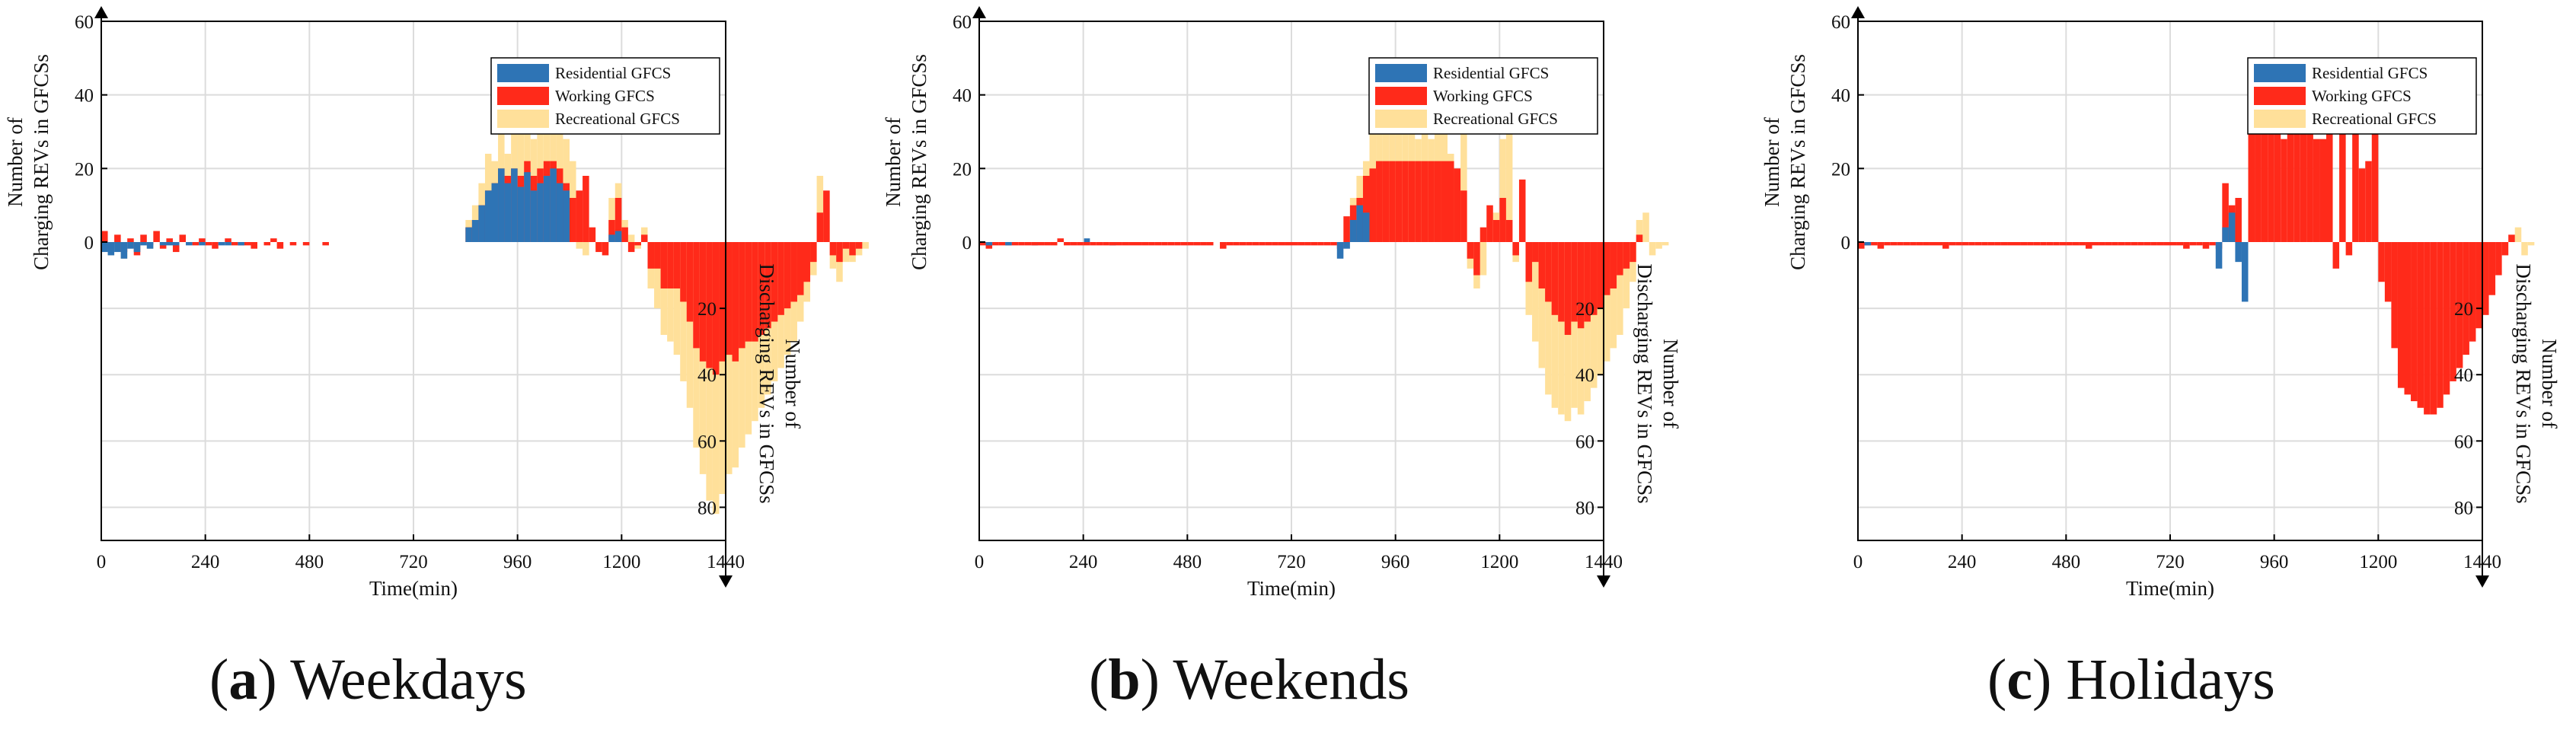  I want to click on y2-tick-label: 40, so click(2463, 375).